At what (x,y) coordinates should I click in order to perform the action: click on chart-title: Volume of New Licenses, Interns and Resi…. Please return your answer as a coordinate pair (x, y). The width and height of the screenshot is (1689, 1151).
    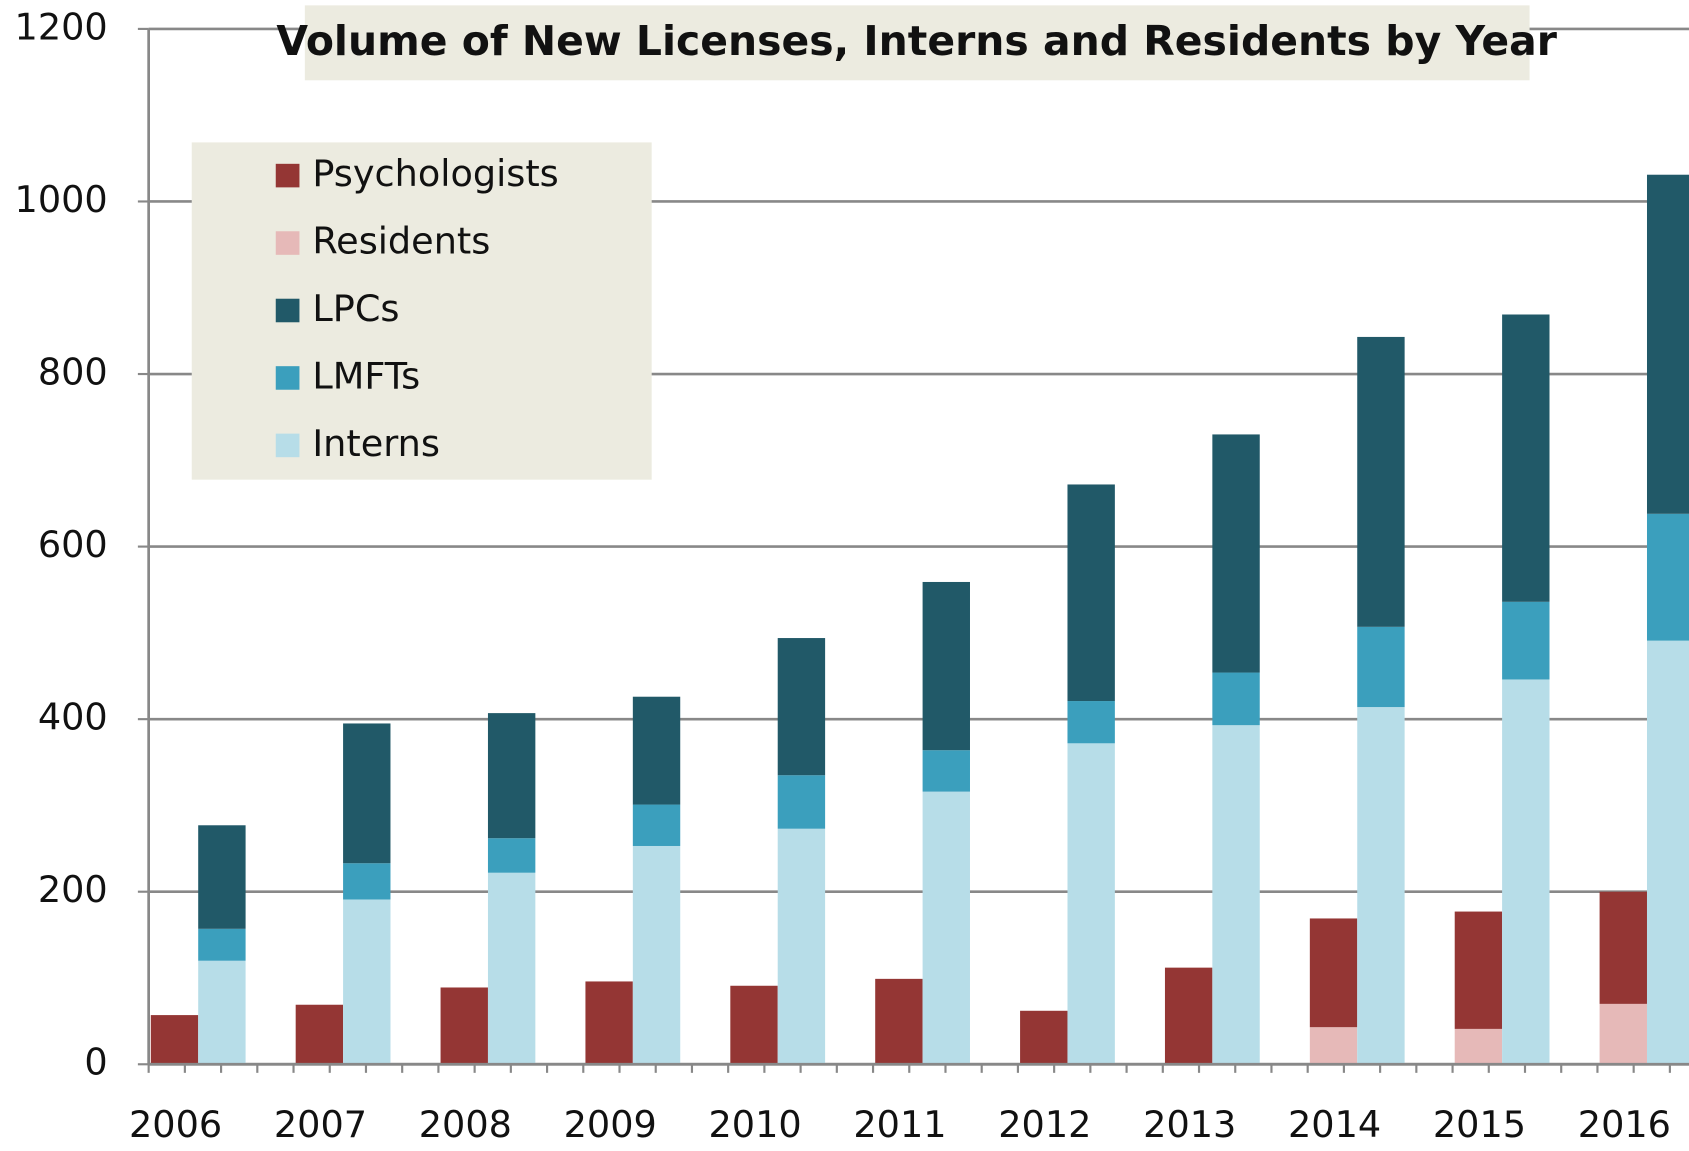
    Looking at the image, I should click on (916, 41).